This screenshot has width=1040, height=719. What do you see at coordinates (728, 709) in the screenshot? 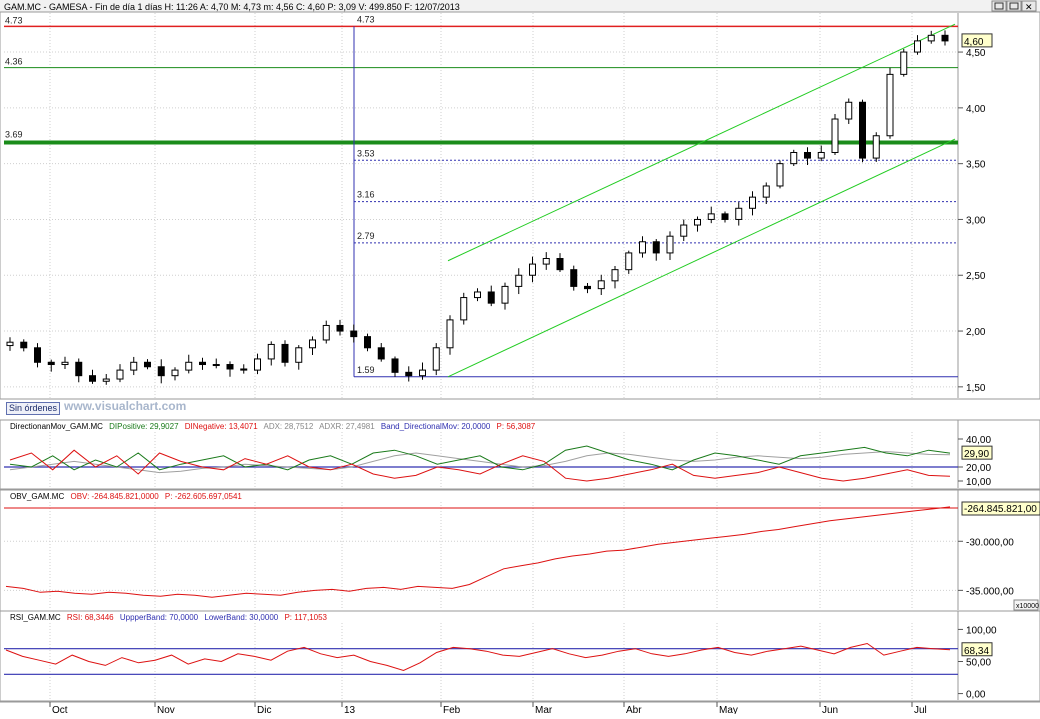
I see `x-tick-label: May` at bounding box center [728, 709].